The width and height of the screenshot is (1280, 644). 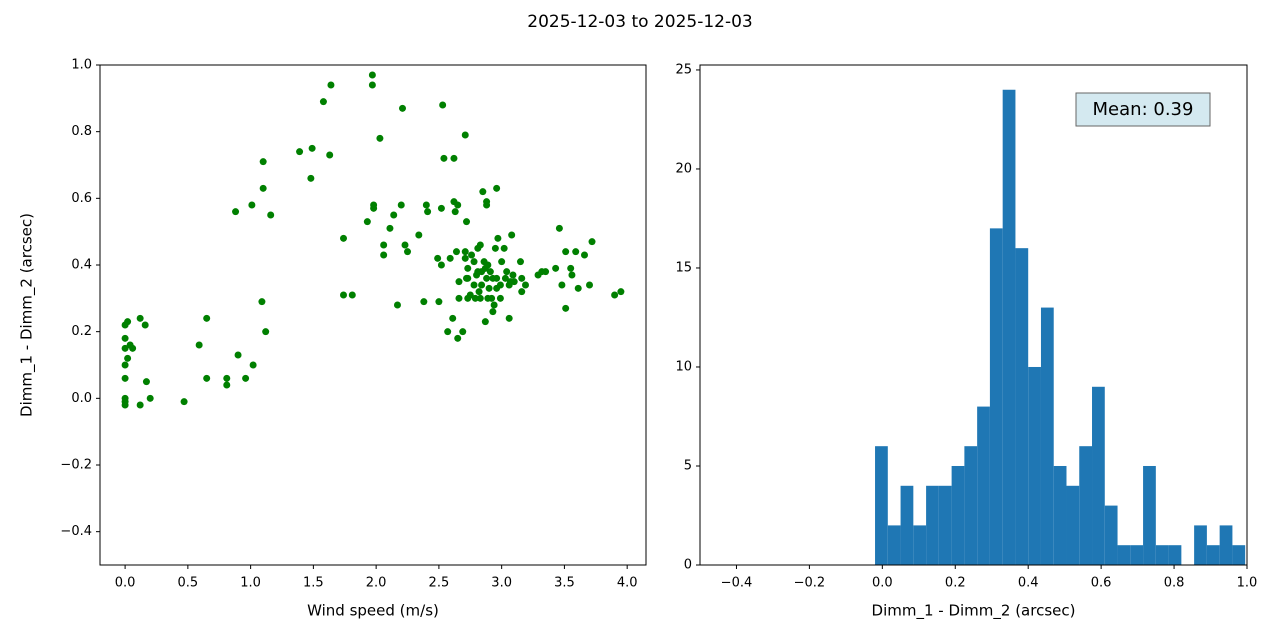 I want to click on x-tick-label: 1.5, so click(x=313, y=583).